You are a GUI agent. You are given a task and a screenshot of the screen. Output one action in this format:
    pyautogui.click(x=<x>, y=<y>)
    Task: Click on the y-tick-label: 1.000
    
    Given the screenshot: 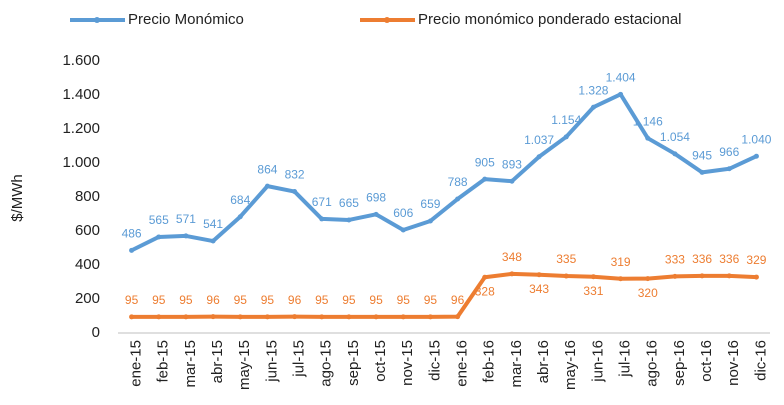 What is the action you would take?
    pyautogui.click(x=81, y=162)
    